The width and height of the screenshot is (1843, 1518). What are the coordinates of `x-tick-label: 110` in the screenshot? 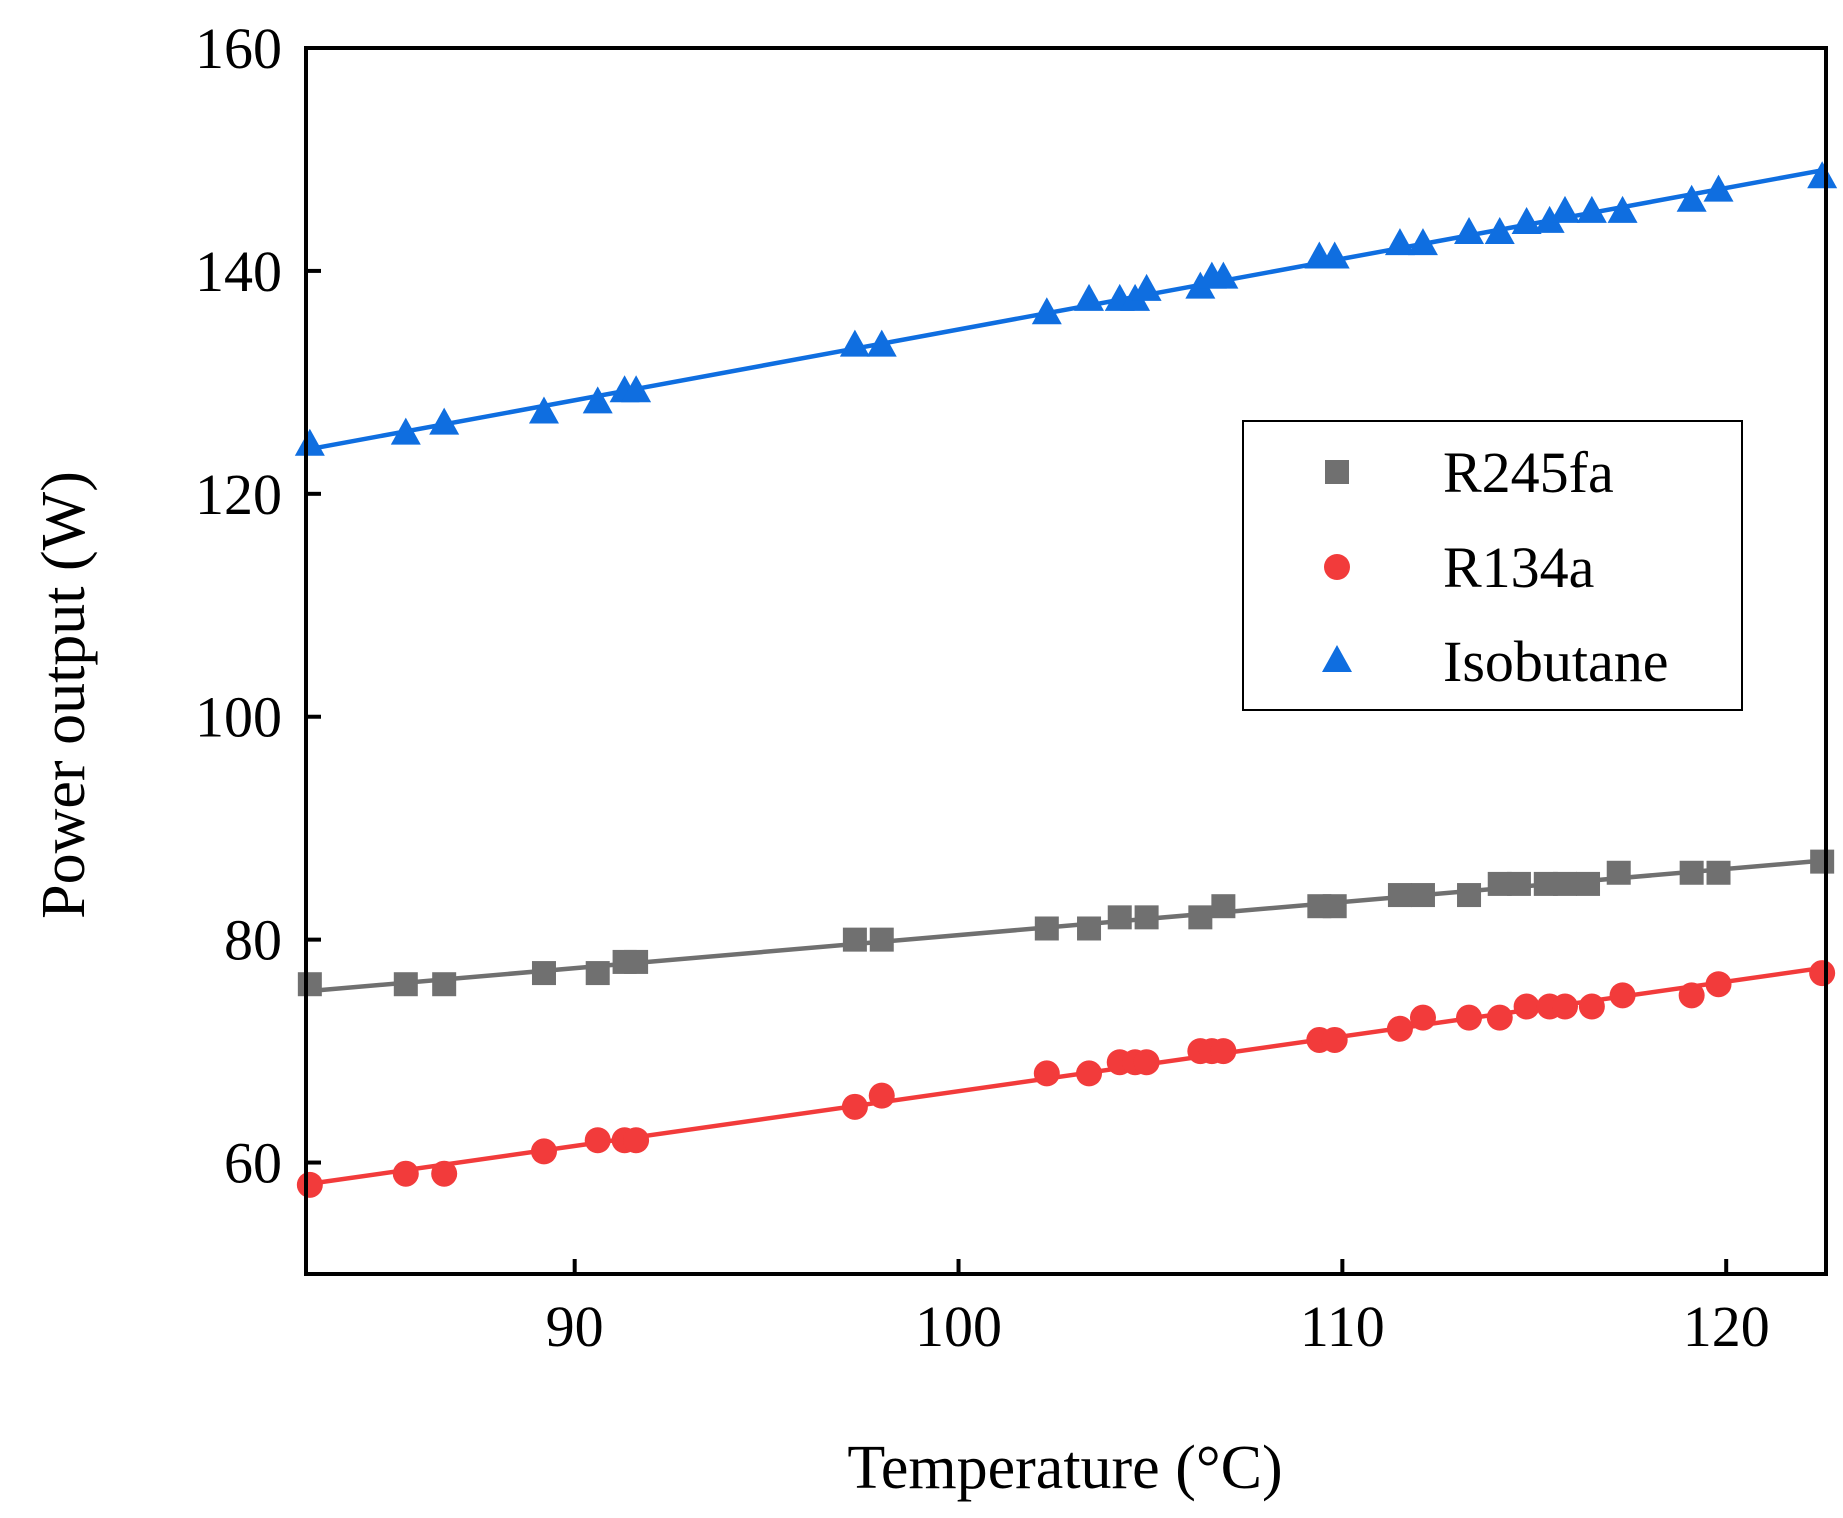 It's located at (1342, 1326).